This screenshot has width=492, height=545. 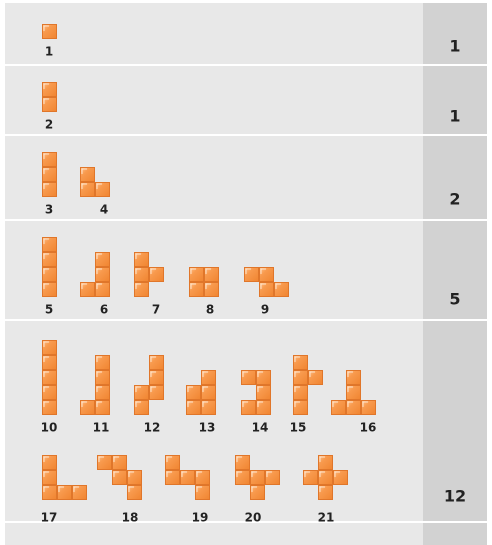 I want to click on shape-label: 19, so click(x=200, y=518).